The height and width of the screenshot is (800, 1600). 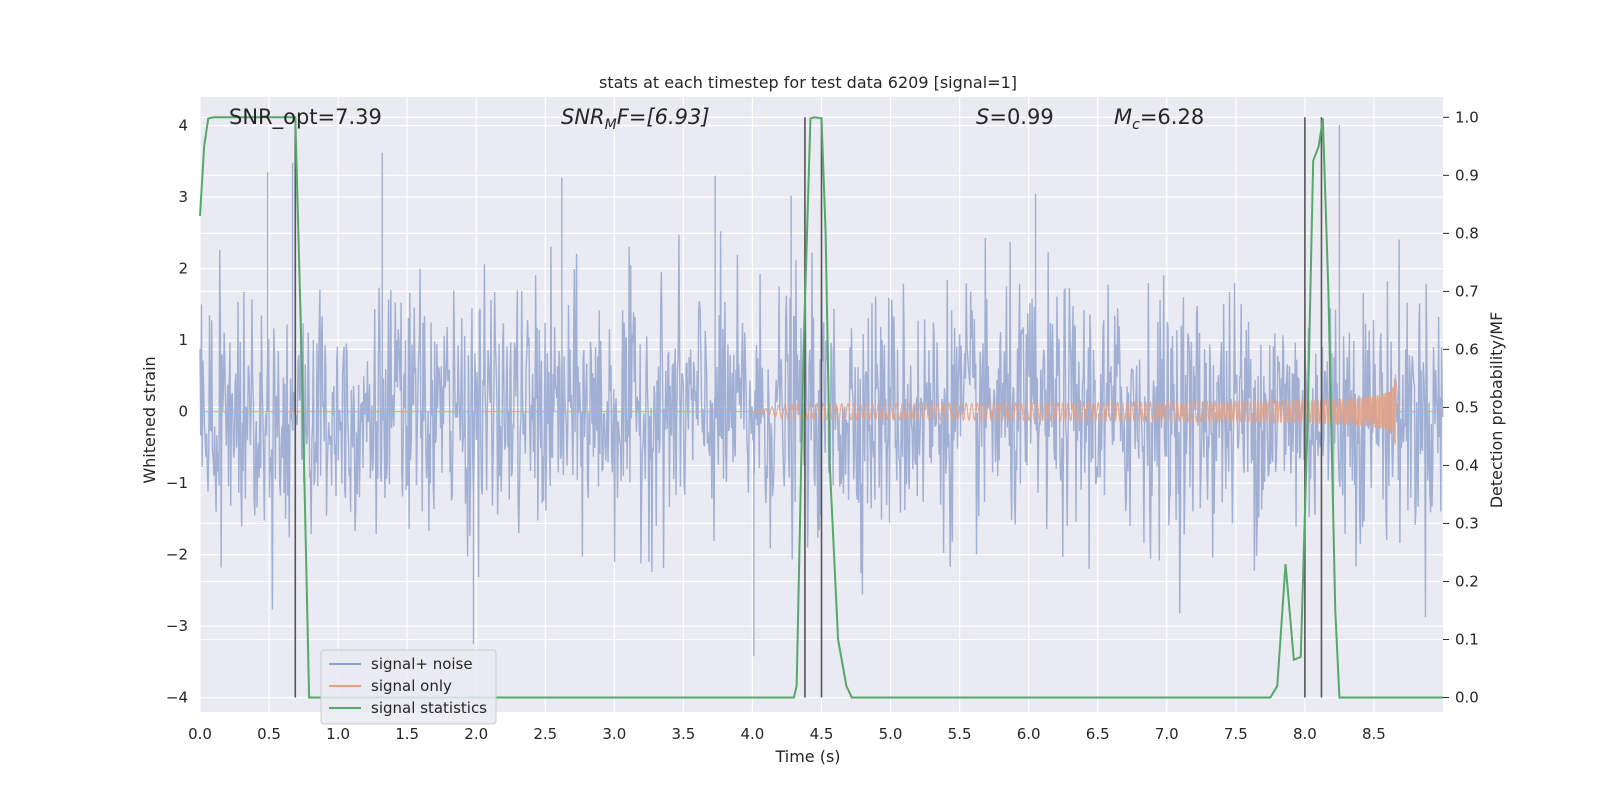 I want to click on chirp-trace, so click(x=821, y=409).